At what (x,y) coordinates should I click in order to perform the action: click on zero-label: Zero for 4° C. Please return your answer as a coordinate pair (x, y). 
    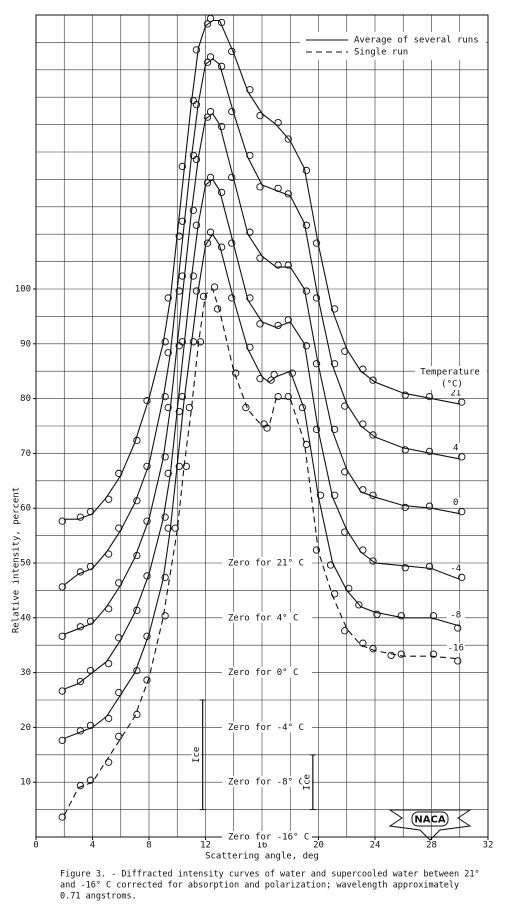
    Looking at the image, I should click on (263, 618).